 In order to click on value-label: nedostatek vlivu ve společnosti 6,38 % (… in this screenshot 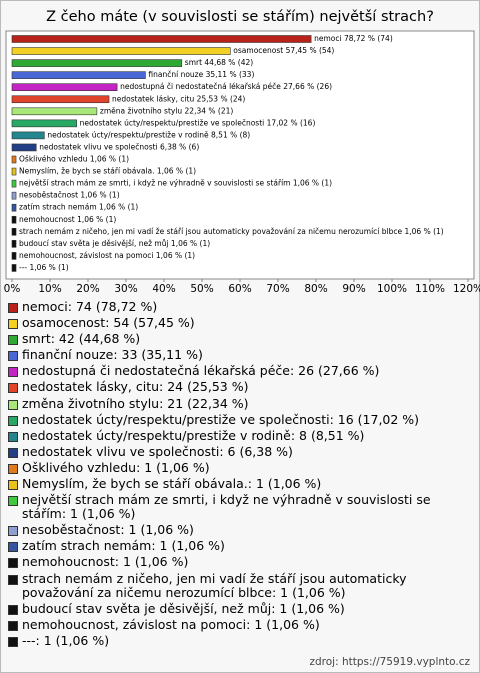, I will do `click(119, 146)`.